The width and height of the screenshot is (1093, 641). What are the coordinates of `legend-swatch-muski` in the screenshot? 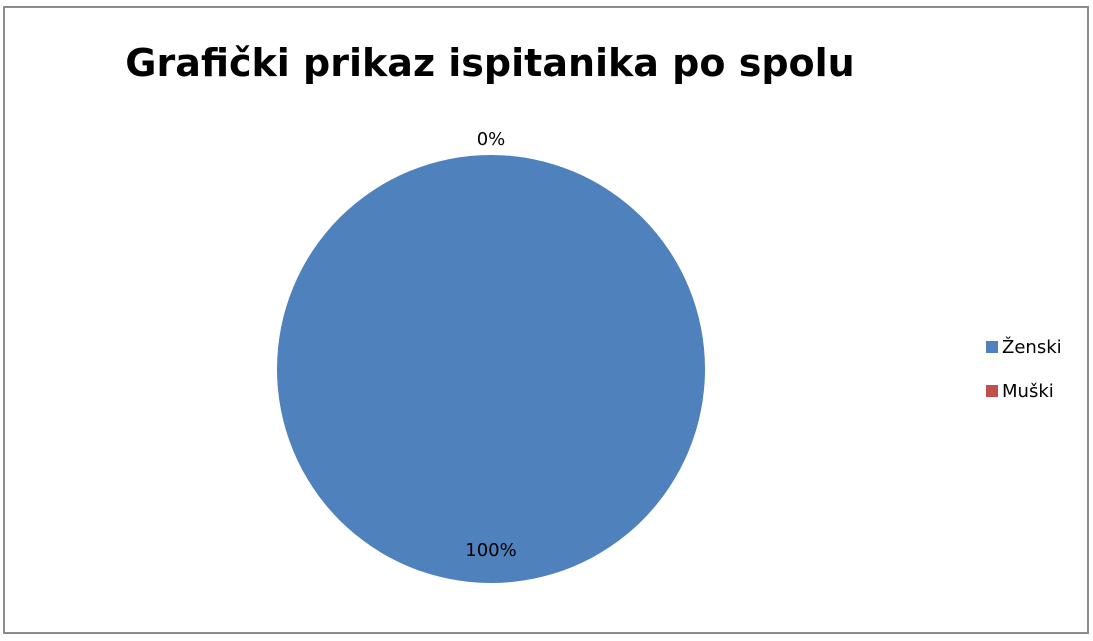 It's located at (992, 391).